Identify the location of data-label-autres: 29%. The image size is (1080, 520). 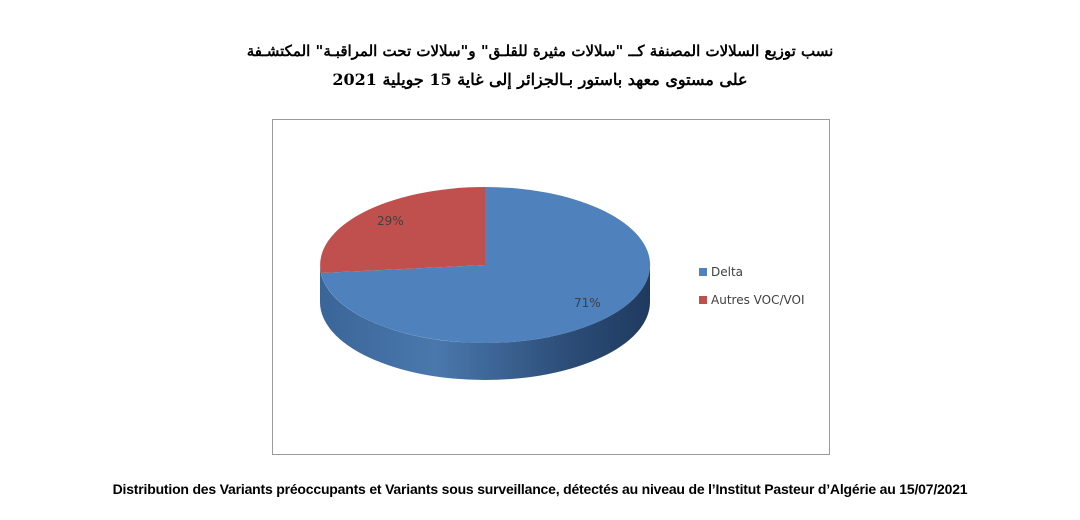
(390, 221).